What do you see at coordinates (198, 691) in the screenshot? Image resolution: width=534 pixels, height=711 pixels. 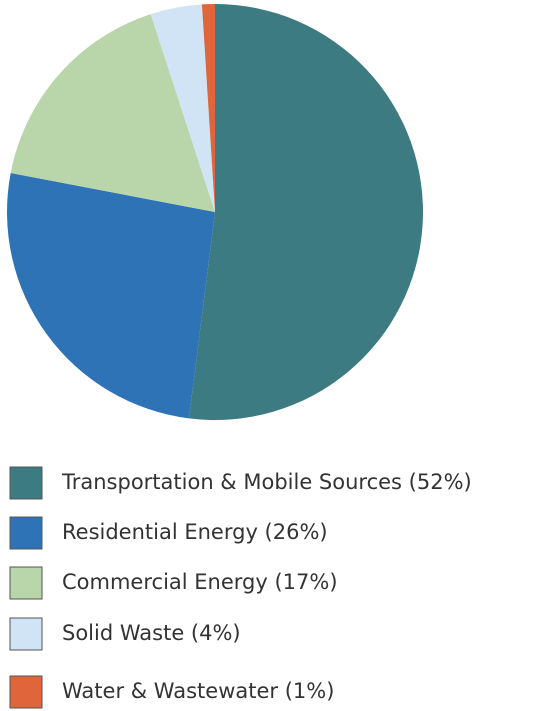 I see `legend-label: Water & Wastewater (1%)` at bounding box center [198, 691].